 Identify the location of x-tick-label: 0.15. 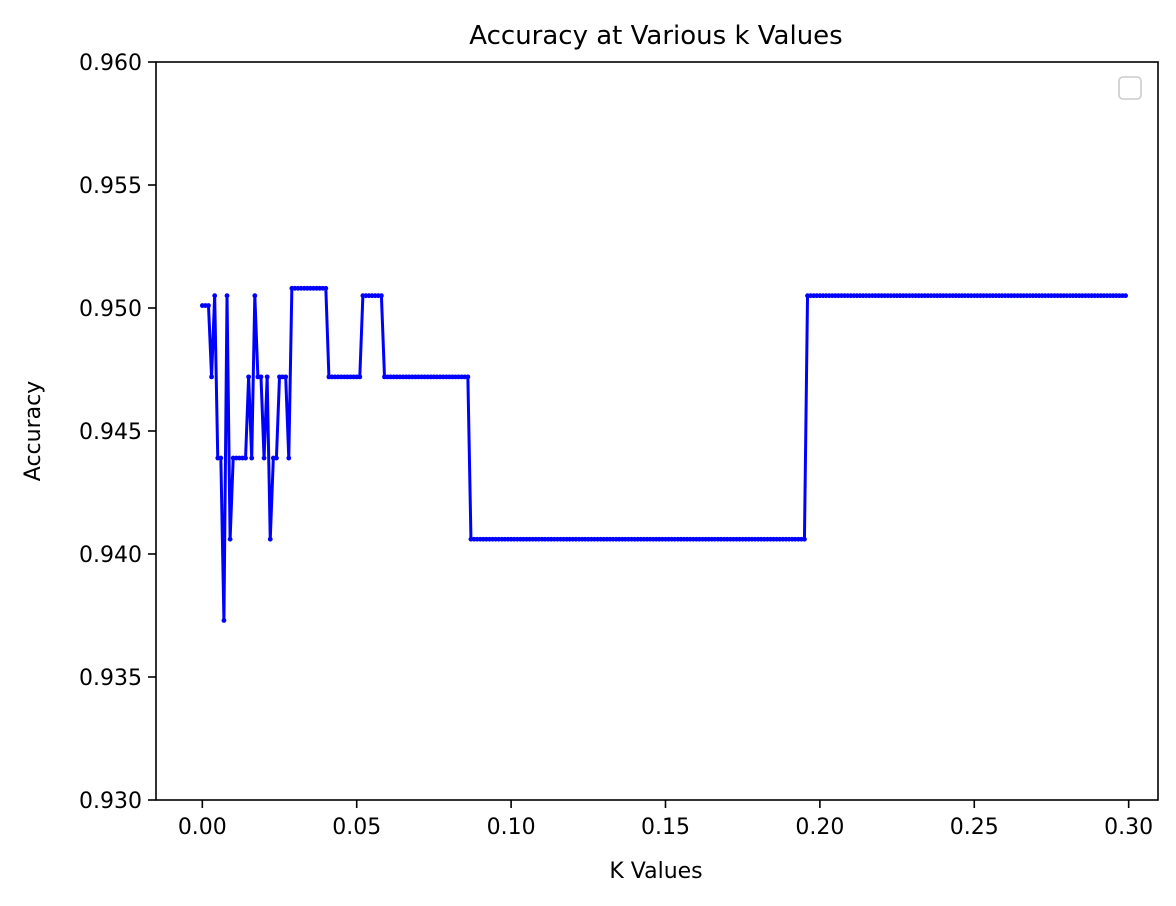
(665, 827).